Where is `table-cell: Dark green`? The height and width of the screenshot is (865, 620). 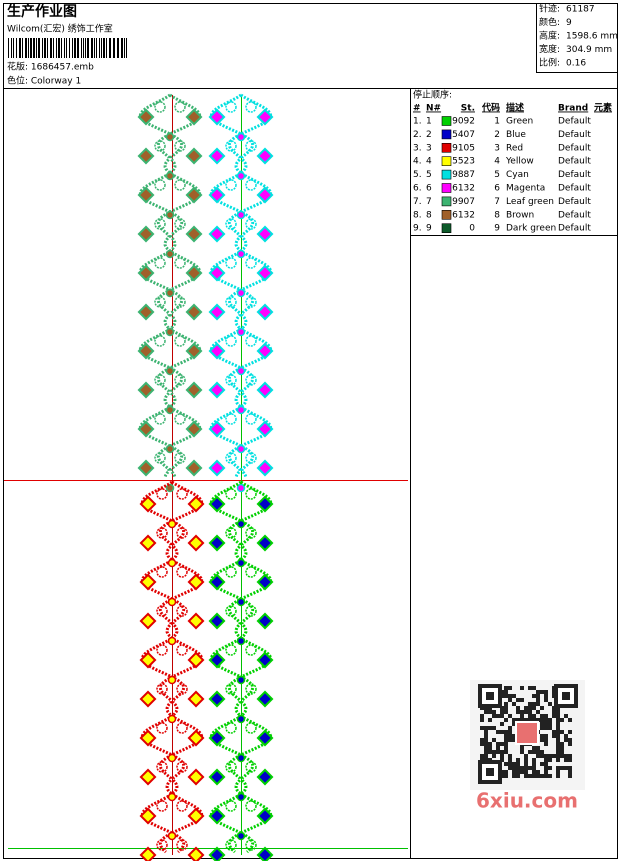
table-cell: Dark green is located at coordinates (531, 229).